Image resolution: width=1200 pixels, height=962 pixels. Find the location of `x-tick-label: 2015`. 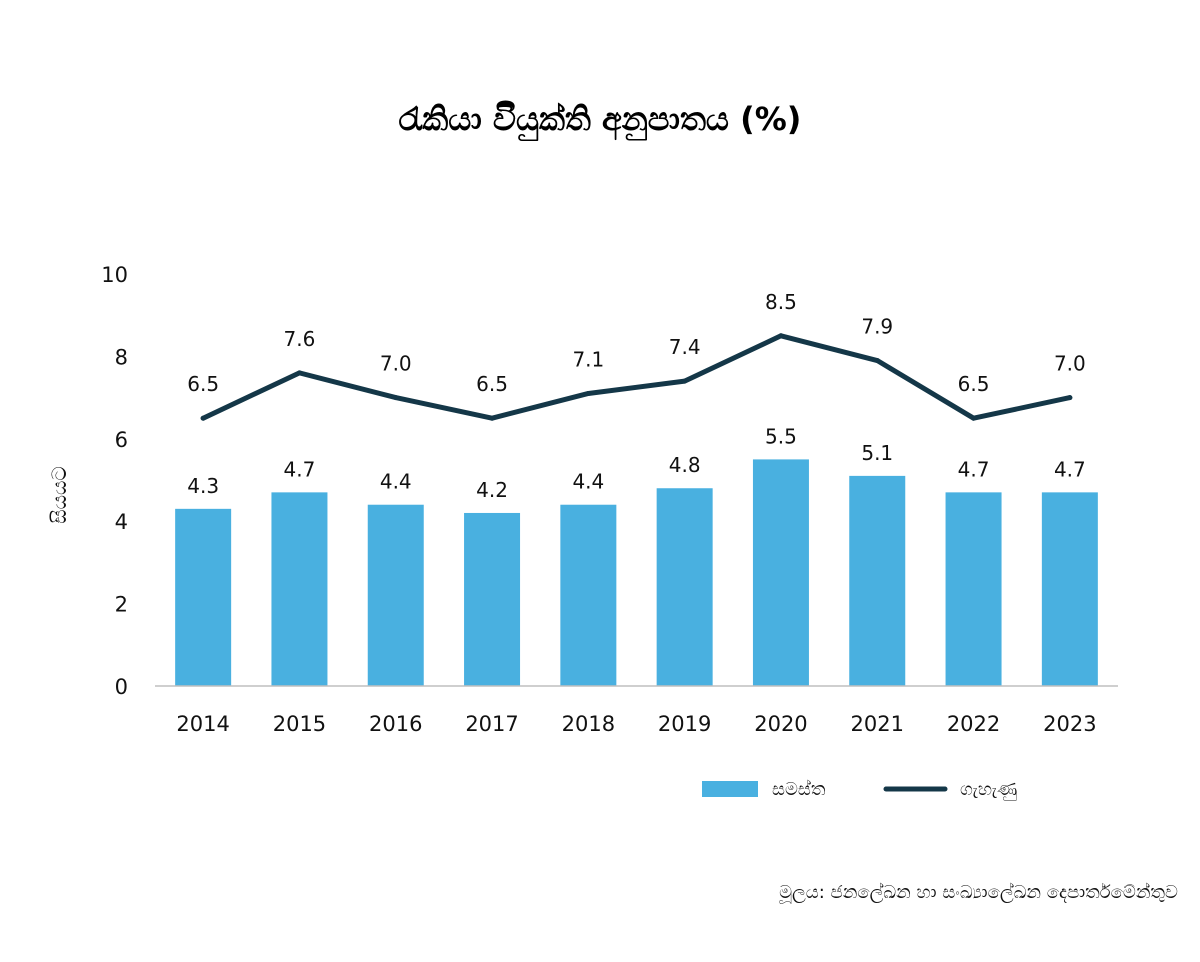

x-tick-label: 2015 is located at coordinates (299, 724).